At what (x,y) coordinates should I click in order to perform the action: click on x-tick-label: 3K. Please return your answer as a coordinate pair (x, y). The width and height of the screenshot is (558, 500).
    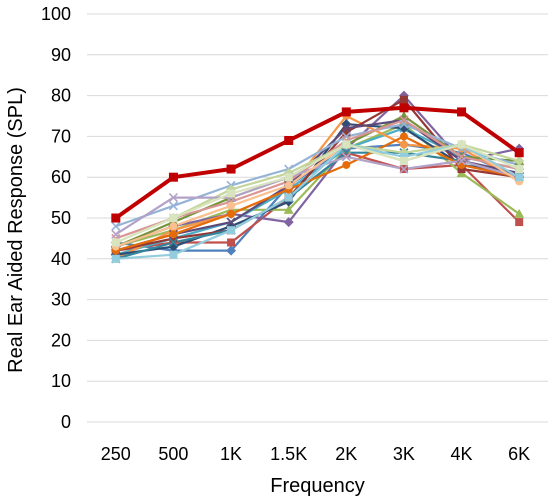
    Looking at the image, I should click on (404, 454).